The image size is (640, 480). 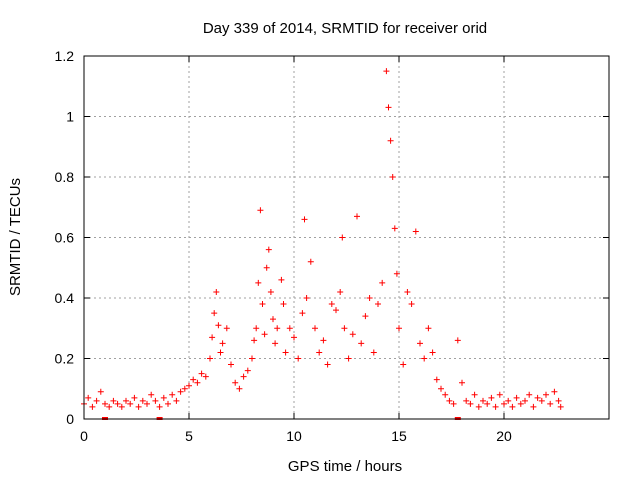 I want to click on y-tick-label: 0.6, so click(x=65, y=238).